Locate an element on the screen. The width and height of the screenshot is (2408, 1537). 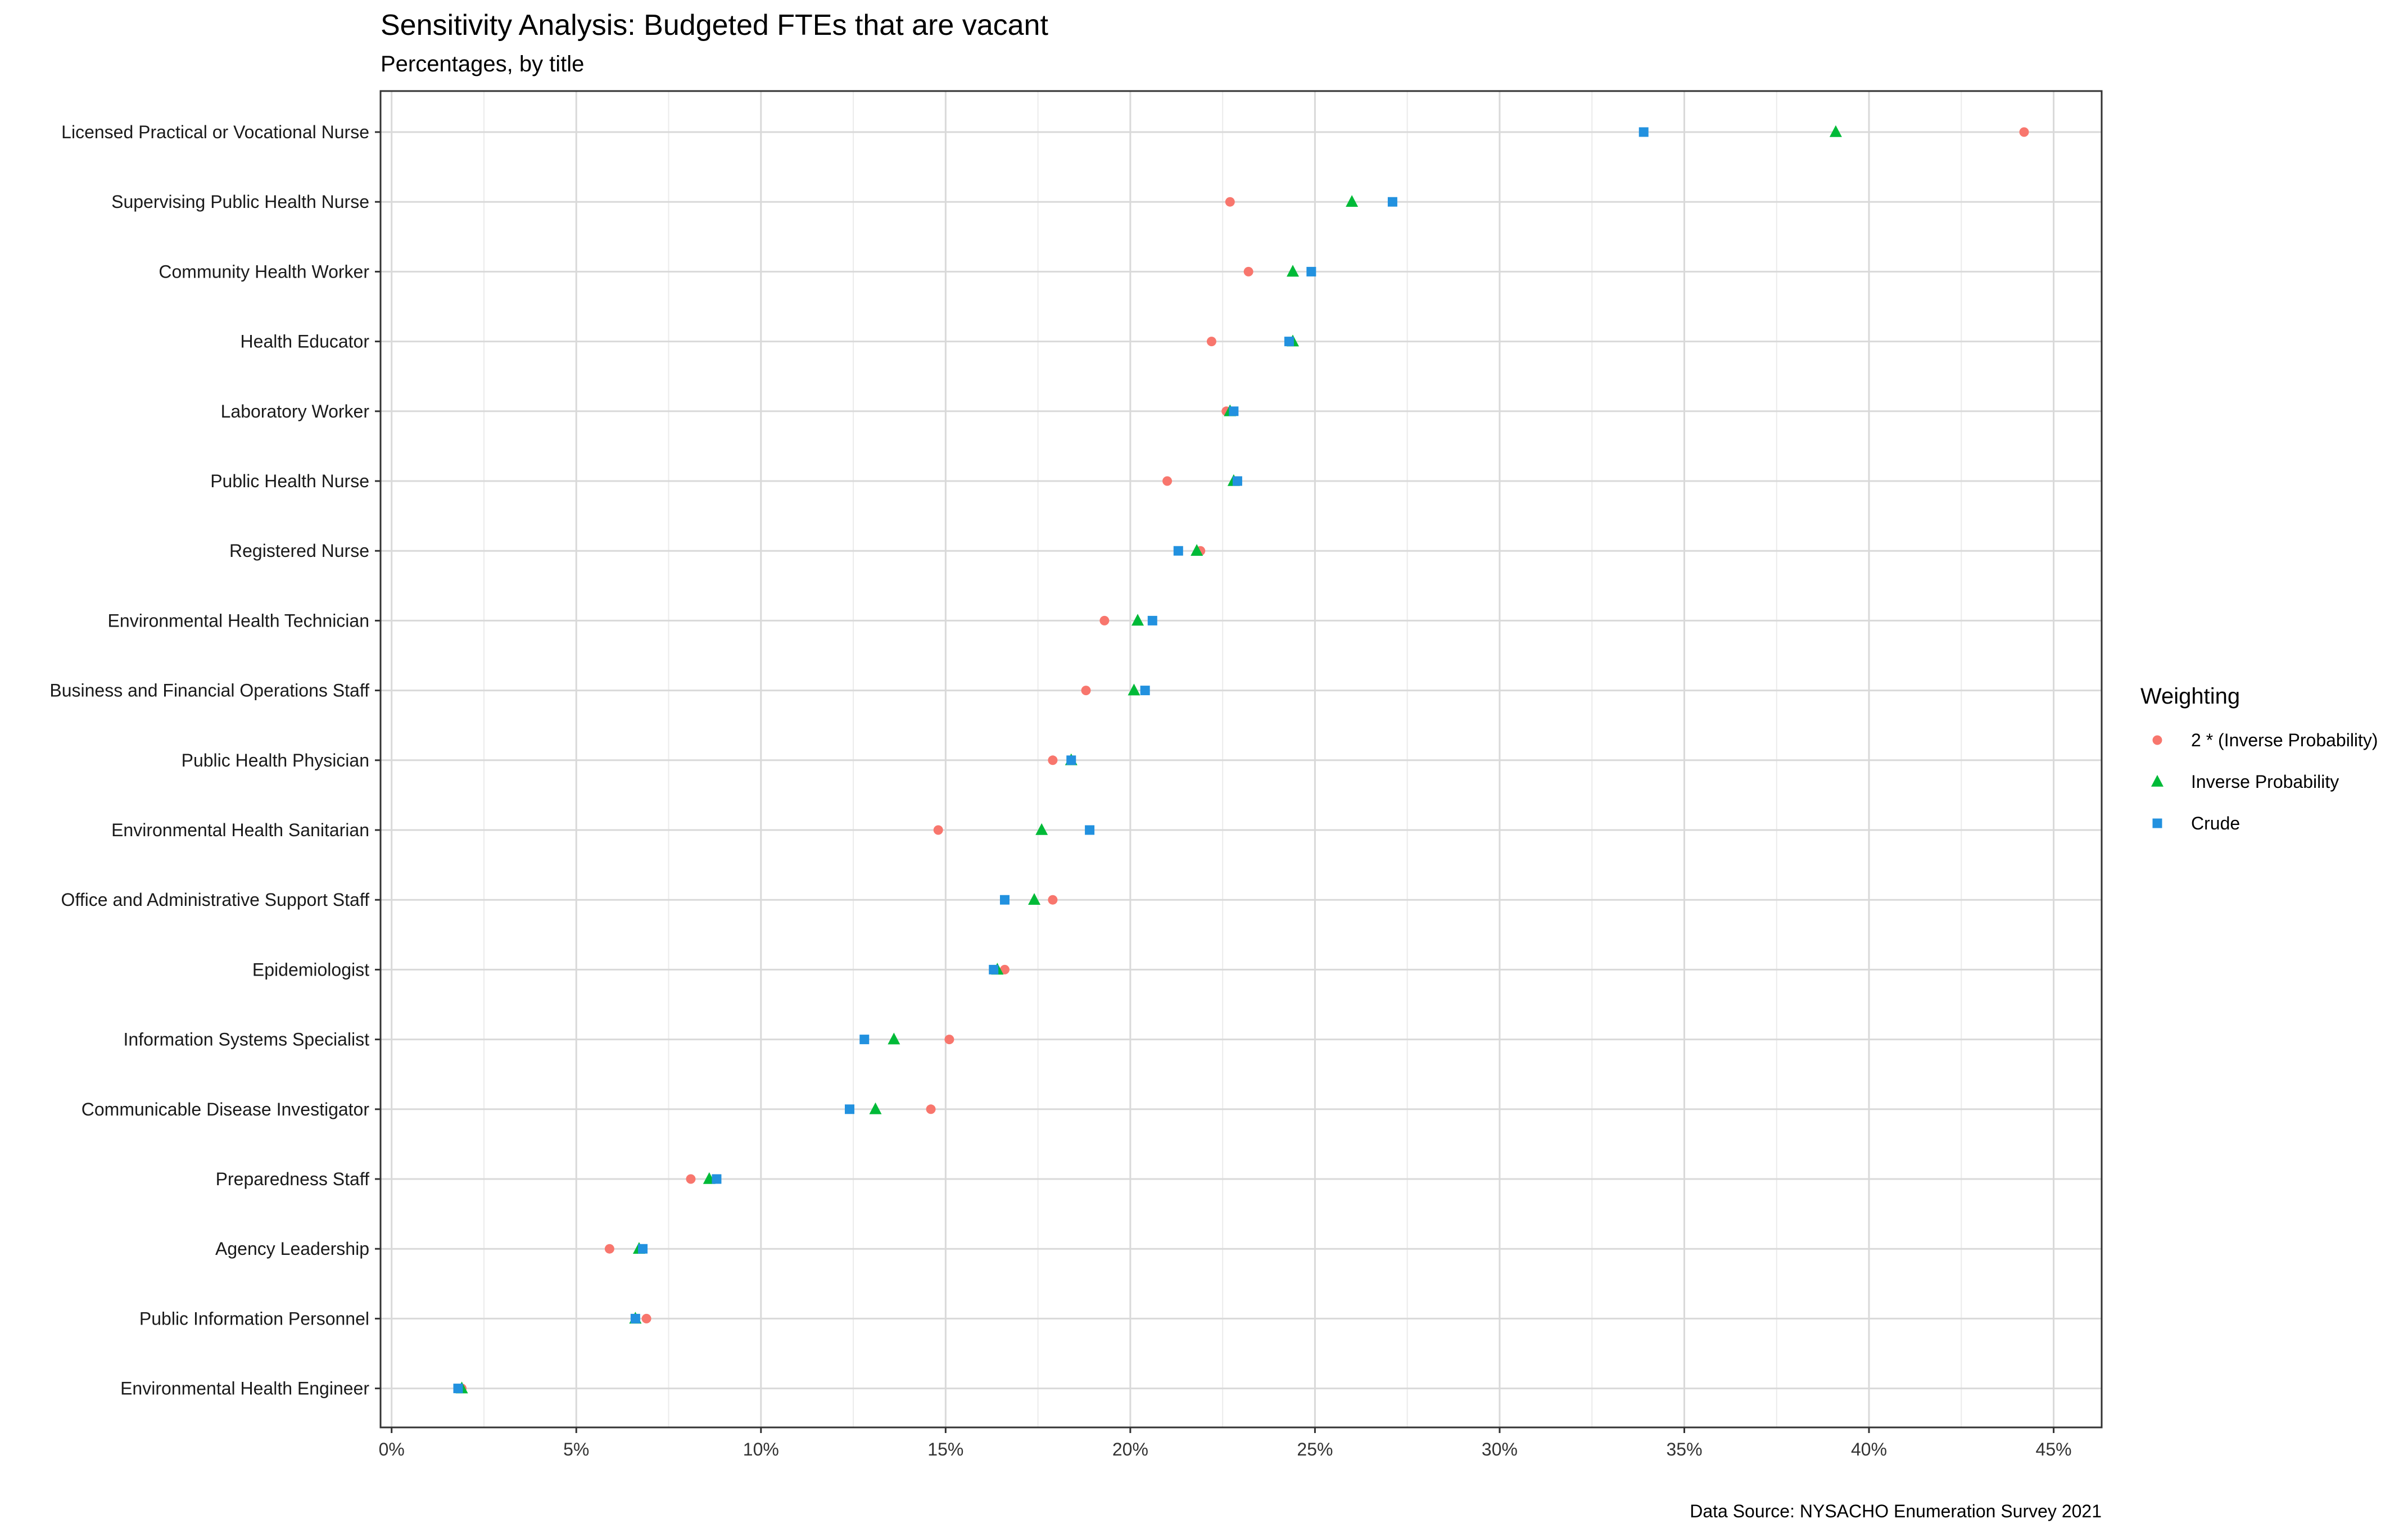
category-label: Laboratory Worker is located at coordinates (295, 411).